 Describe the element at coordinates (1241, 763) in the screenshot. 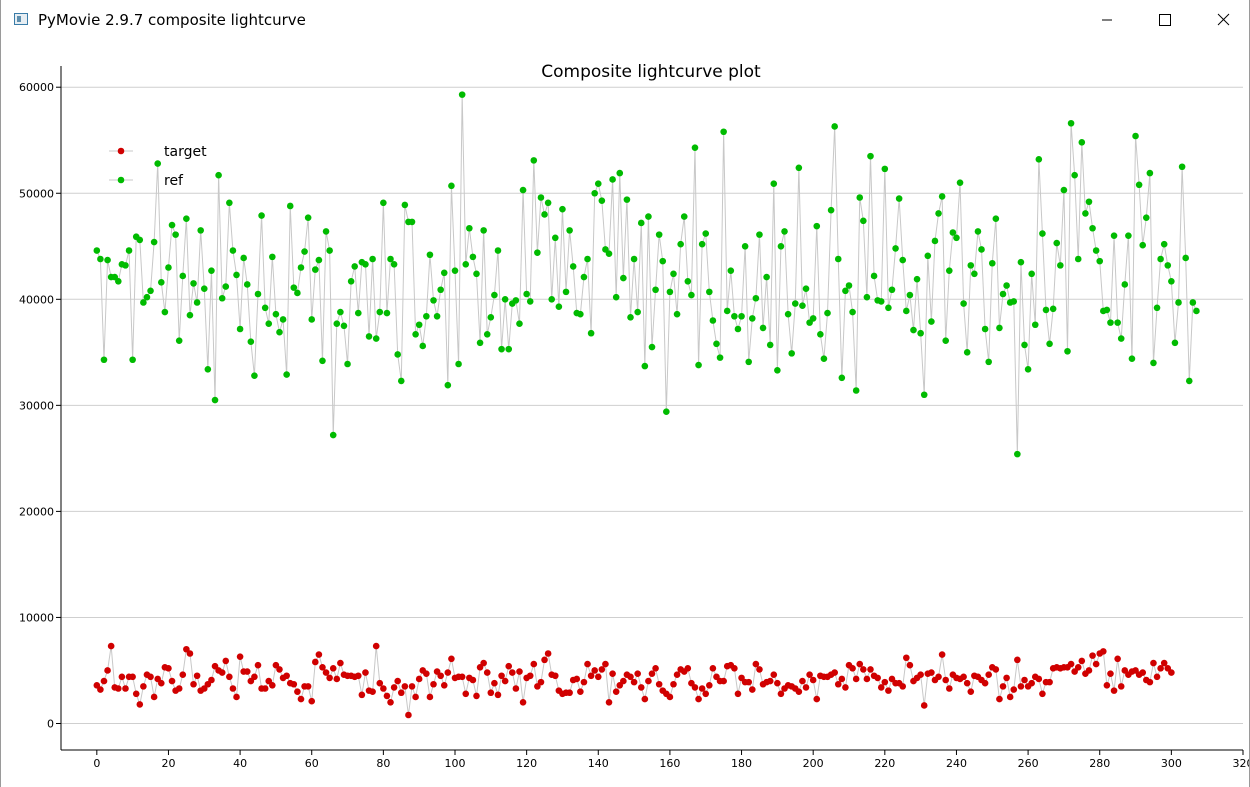

I see `x-tick-label: 320` at that location.